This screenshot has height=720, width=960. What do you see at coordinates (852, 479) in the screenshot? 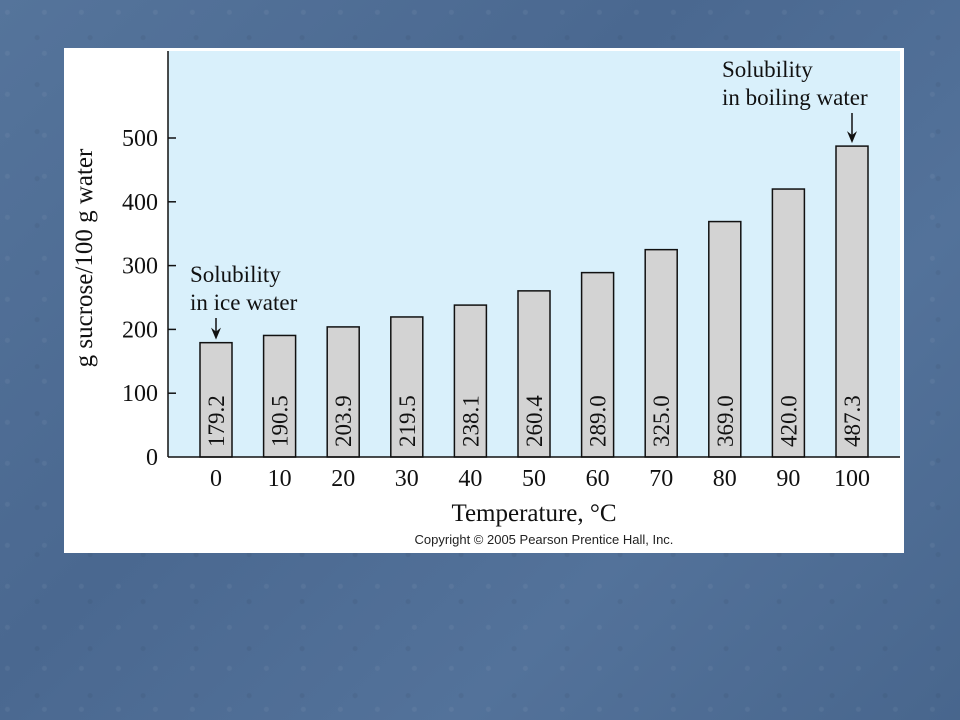
I see `x-tick-label: 100` at bounding box center [852, 479].